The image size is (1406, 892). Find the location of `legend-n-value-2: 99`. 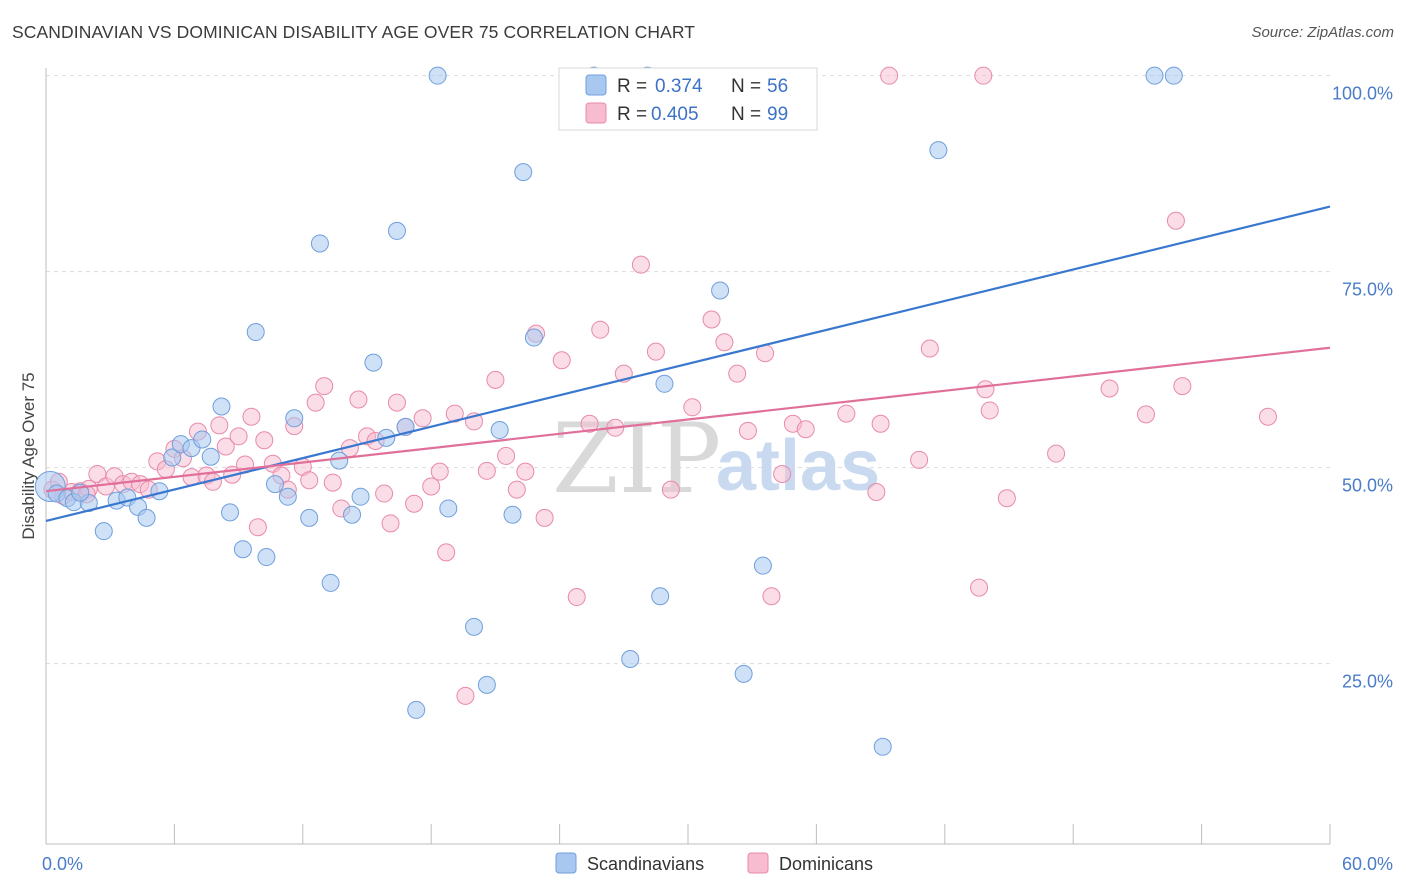

legend-n-value-2: 99 is located at coordinates (777, 114).